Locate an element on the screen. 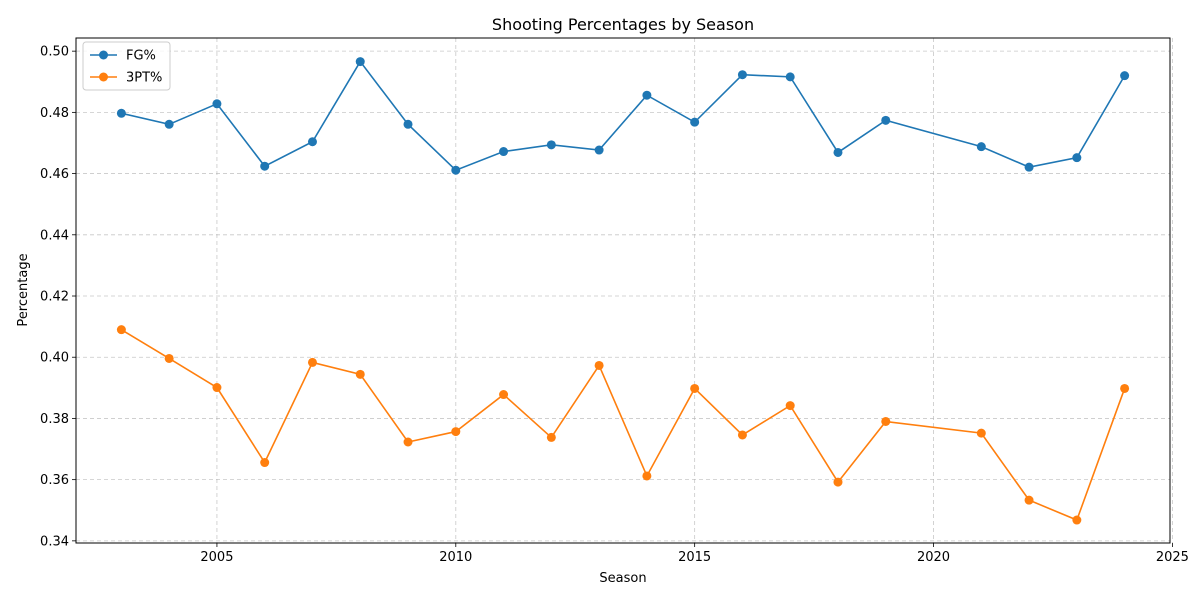  y-axis-ticks: 0.34 0.36 0.38 0.40 0.42 0.44 0.46 0.48 0.50 is located at coordinates (58, 297).